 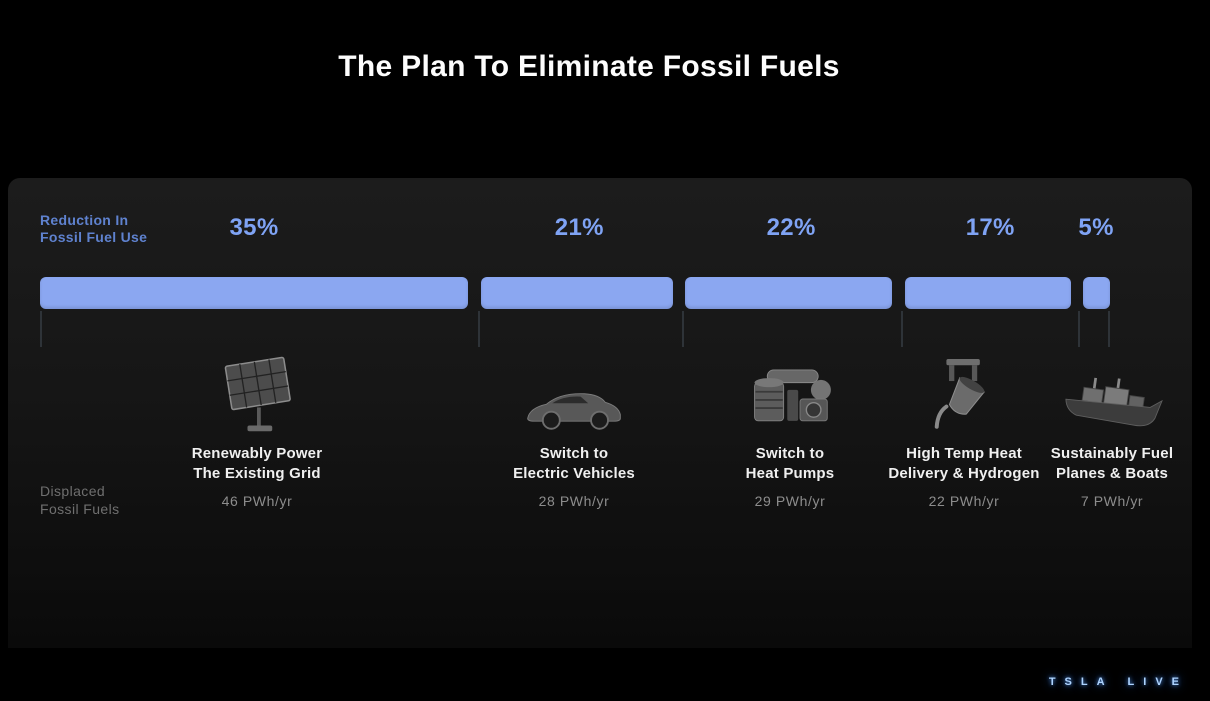 I want to click on reduction-label: Reduction In Fossil Fuel Use, so click(x=93, y=229).